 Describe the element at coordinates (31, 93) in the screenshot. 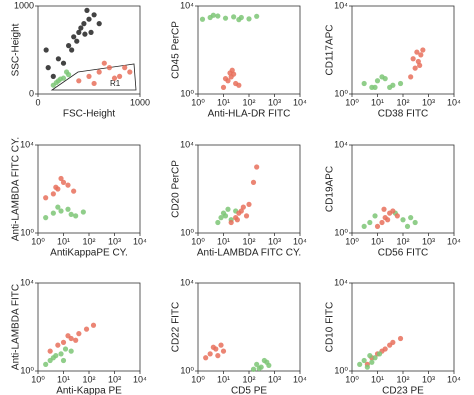

I see `y-tick-label: 0` at that location.